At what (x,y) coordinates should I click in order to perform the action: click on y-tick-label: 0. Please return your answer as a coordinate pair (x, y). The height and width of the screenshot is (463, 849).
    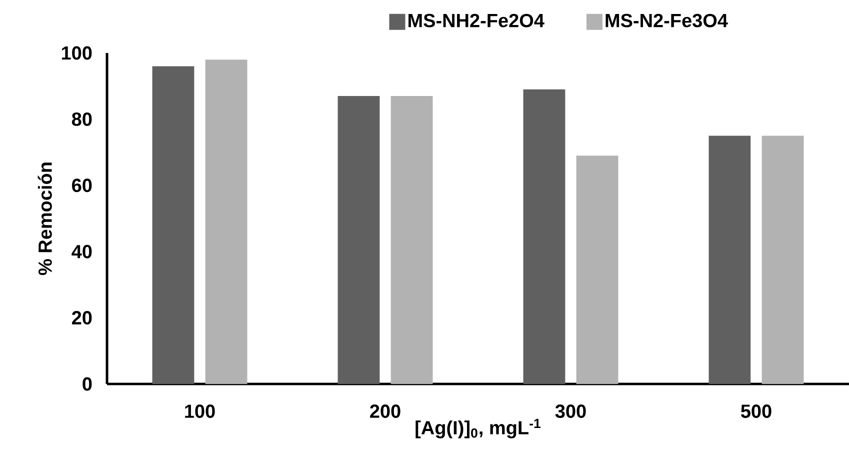
    Looking at the image, I should click on (87, 384).